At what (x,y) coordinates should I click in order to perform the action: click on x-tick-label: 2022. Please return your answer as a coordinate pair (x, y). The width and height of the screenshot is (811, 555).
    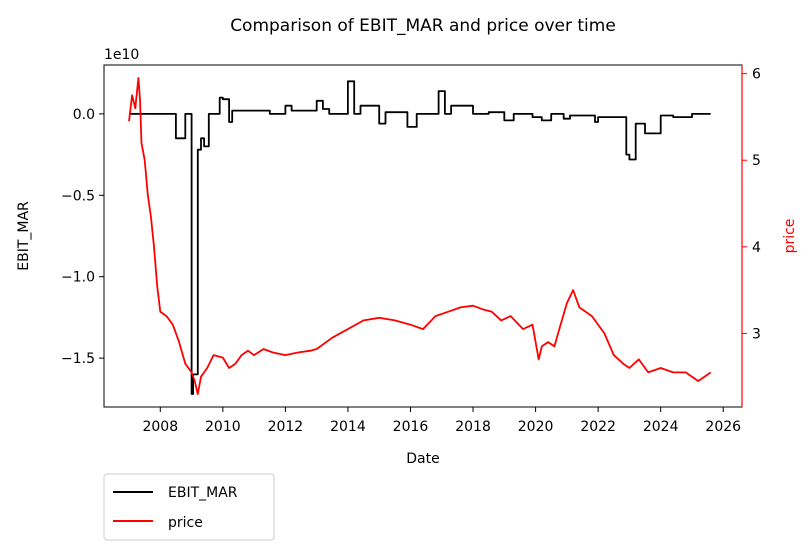
    Looking at the image, I should click on (598, 427).